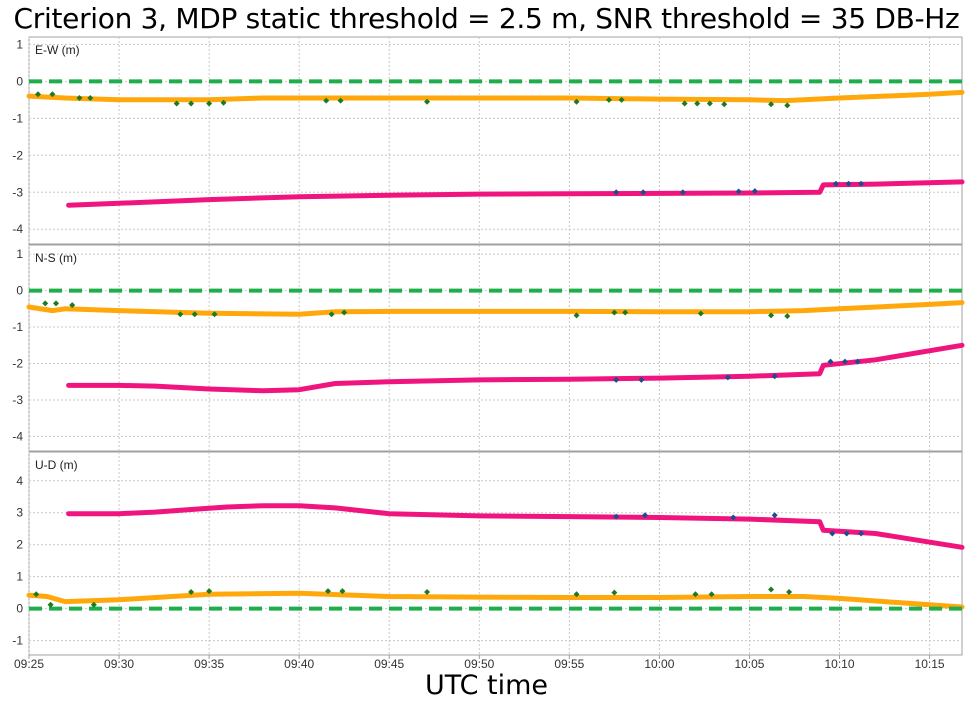  I want to click on x-tick-label: 10:10, so click(840, 664).